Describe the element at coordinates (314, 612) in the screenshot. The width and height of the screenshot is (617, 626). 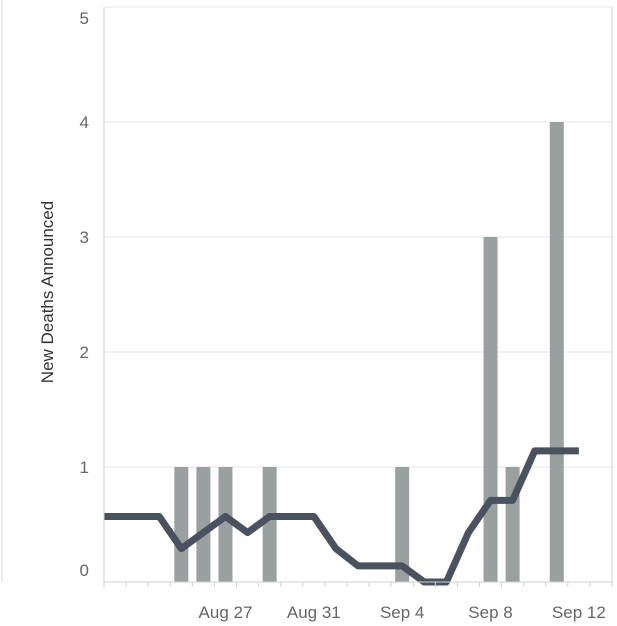
I see `x-tick-label: Aug 31` at that location.